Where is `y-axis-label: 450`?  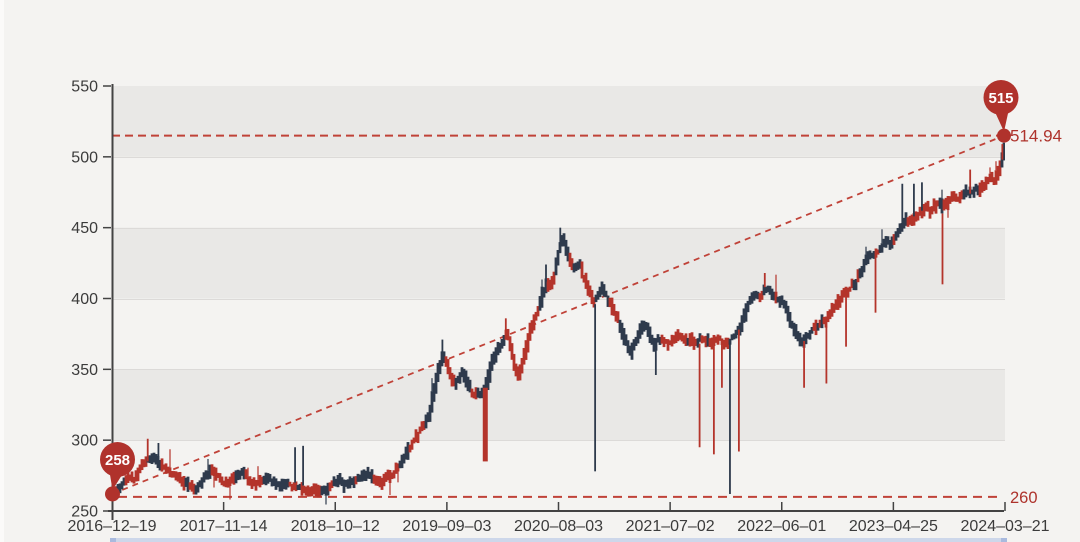 y-axis-label: 450 is located at coordinates (84, 228).